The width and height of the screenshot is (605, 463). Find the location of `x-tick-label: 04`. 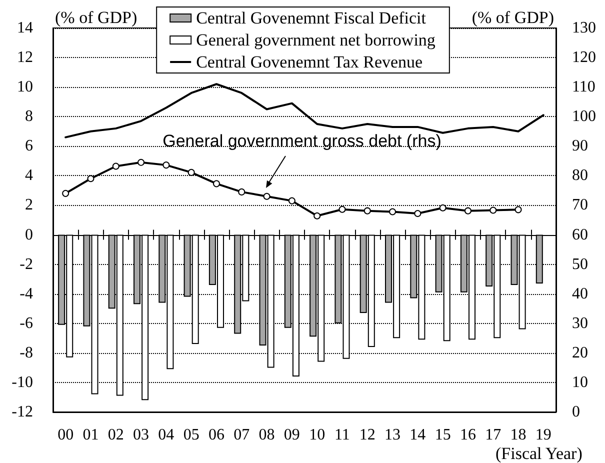

x-tick-label: 04 is located at coordinates (166, 435).